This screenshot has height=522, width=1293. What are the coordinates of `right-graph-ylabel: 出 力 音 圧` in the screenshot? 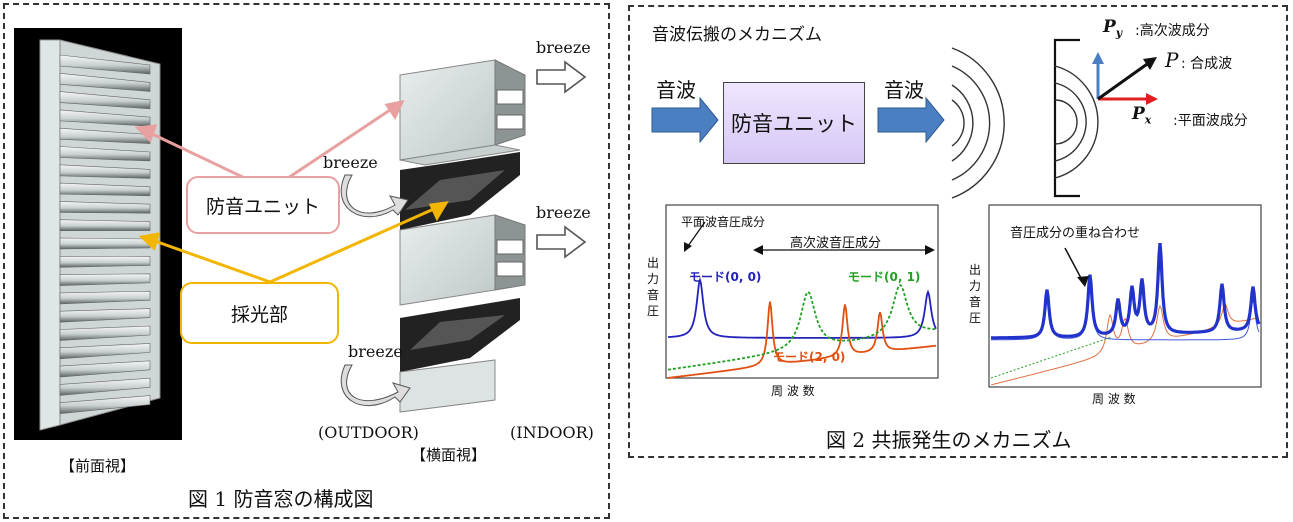 It's located at (976, 294).